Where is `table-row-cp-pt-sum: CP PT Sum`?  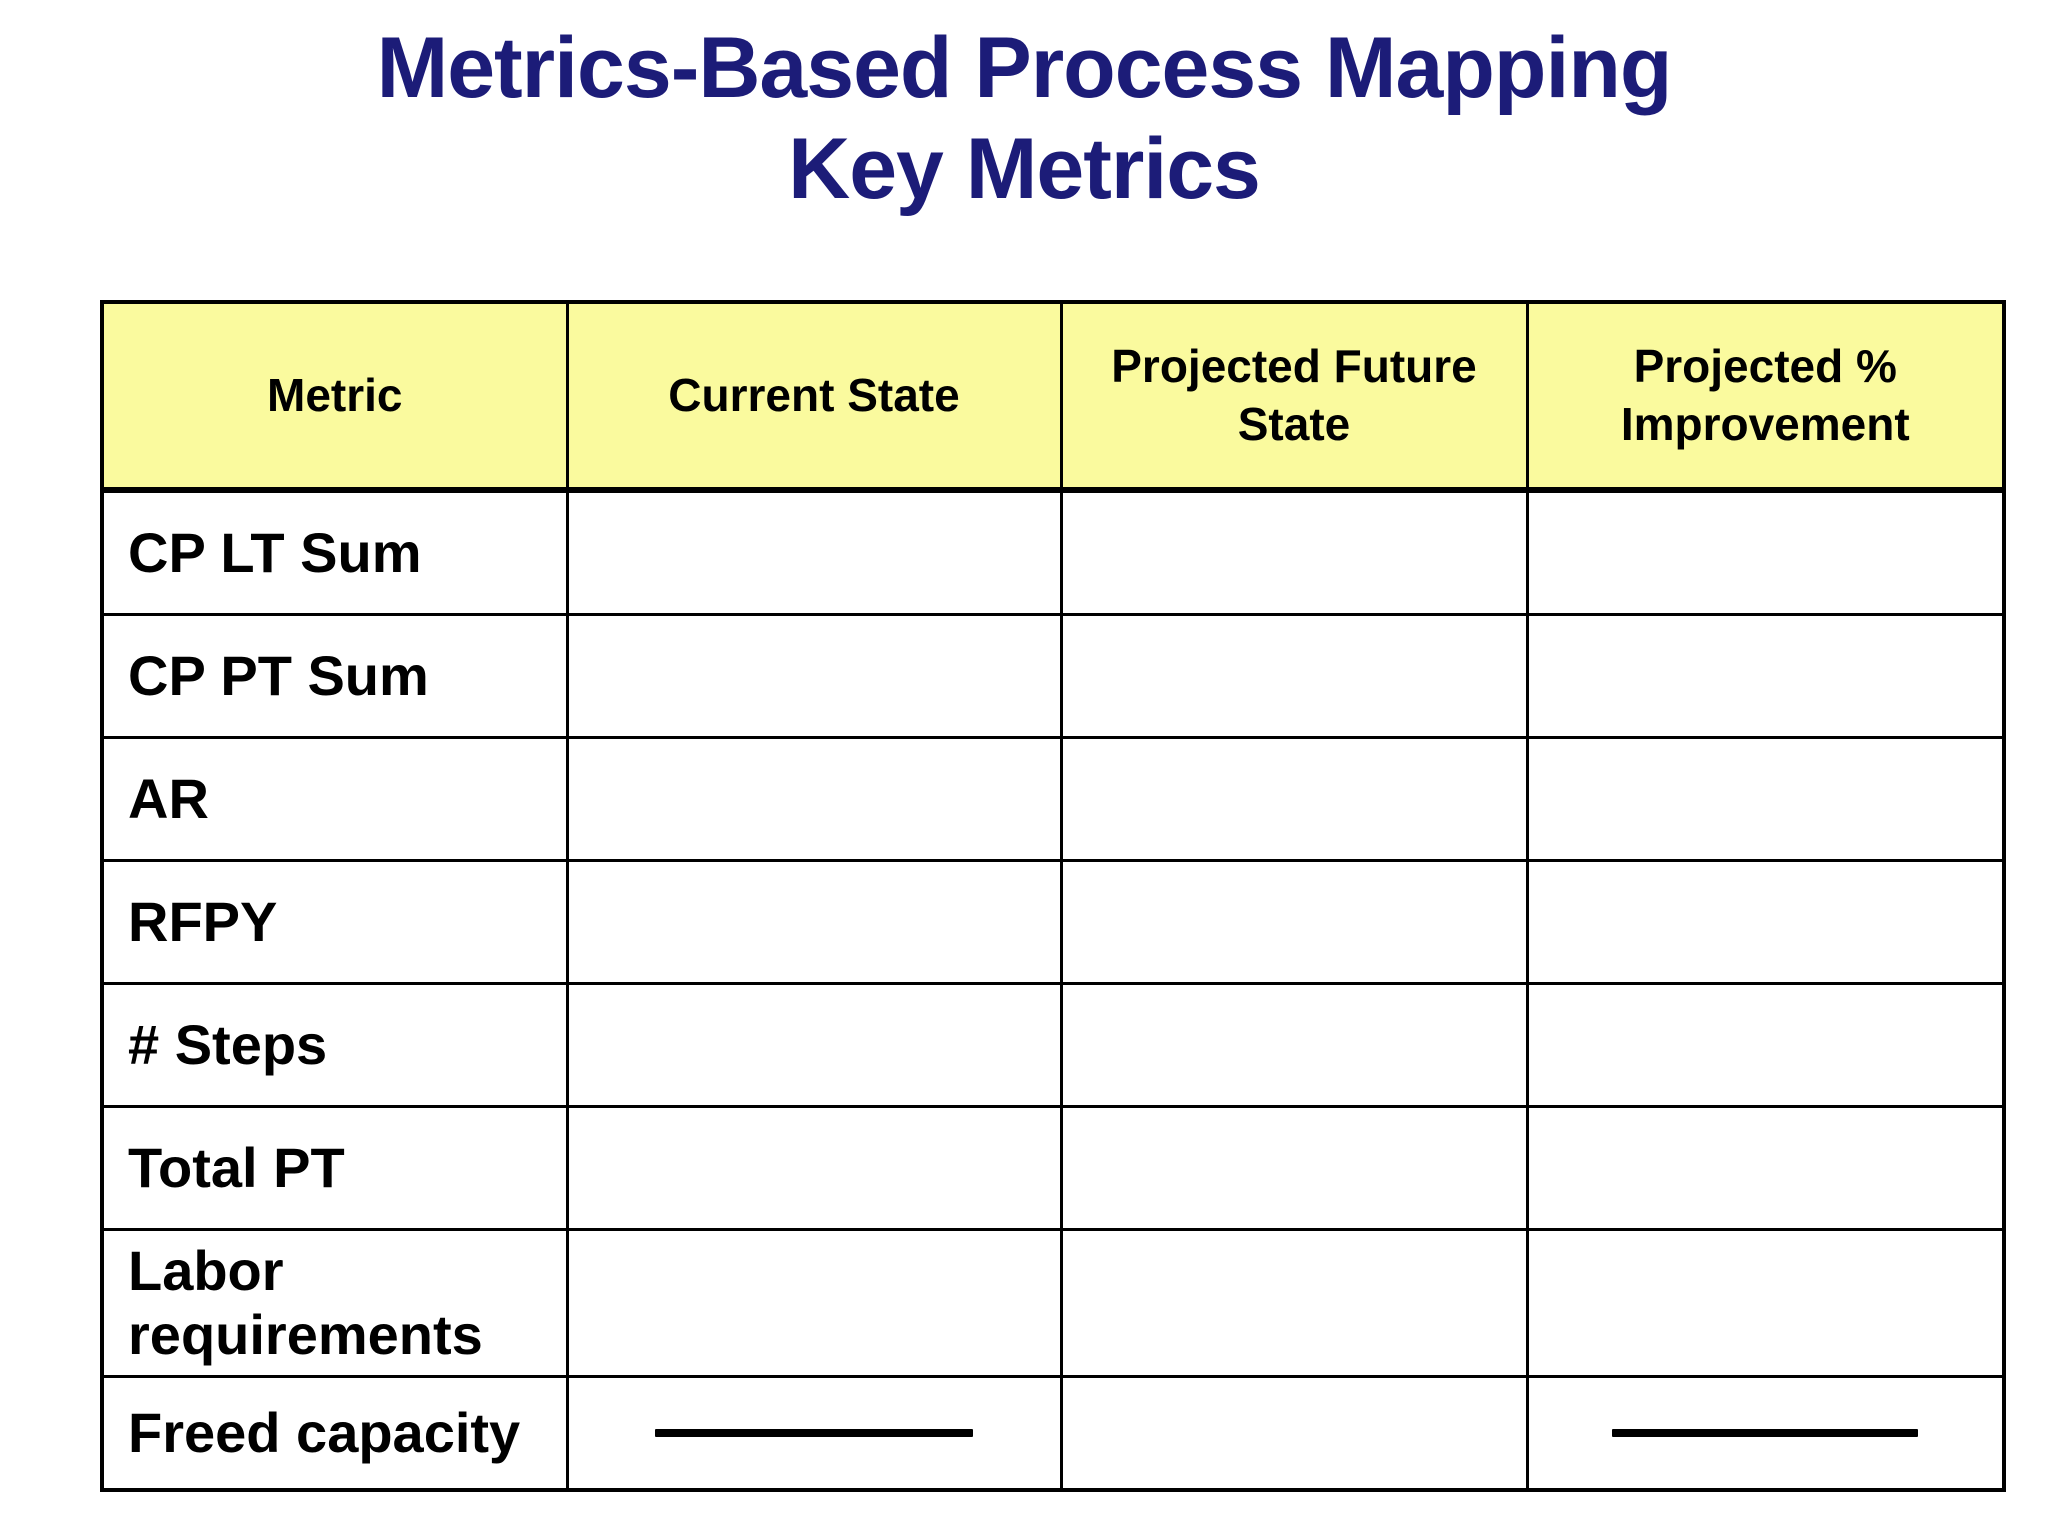 table-row-cp-pt-sum: CP PT Sum is located at coordinates (1053, 676).